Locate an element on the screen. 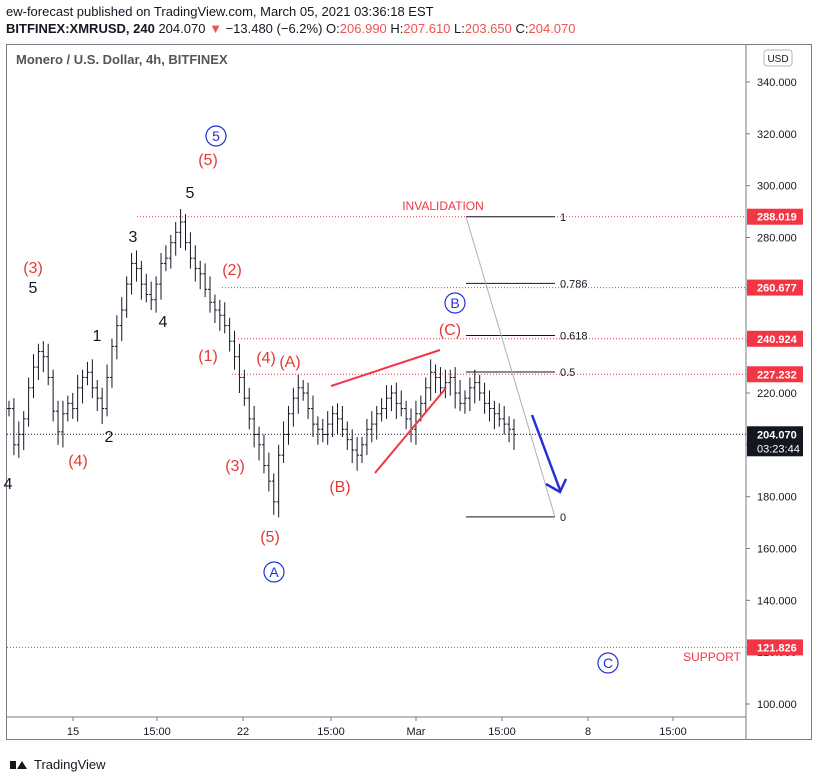 This screenshot has width=816, height=783. currency-button-label: USD is located at coordinates (777, 59).